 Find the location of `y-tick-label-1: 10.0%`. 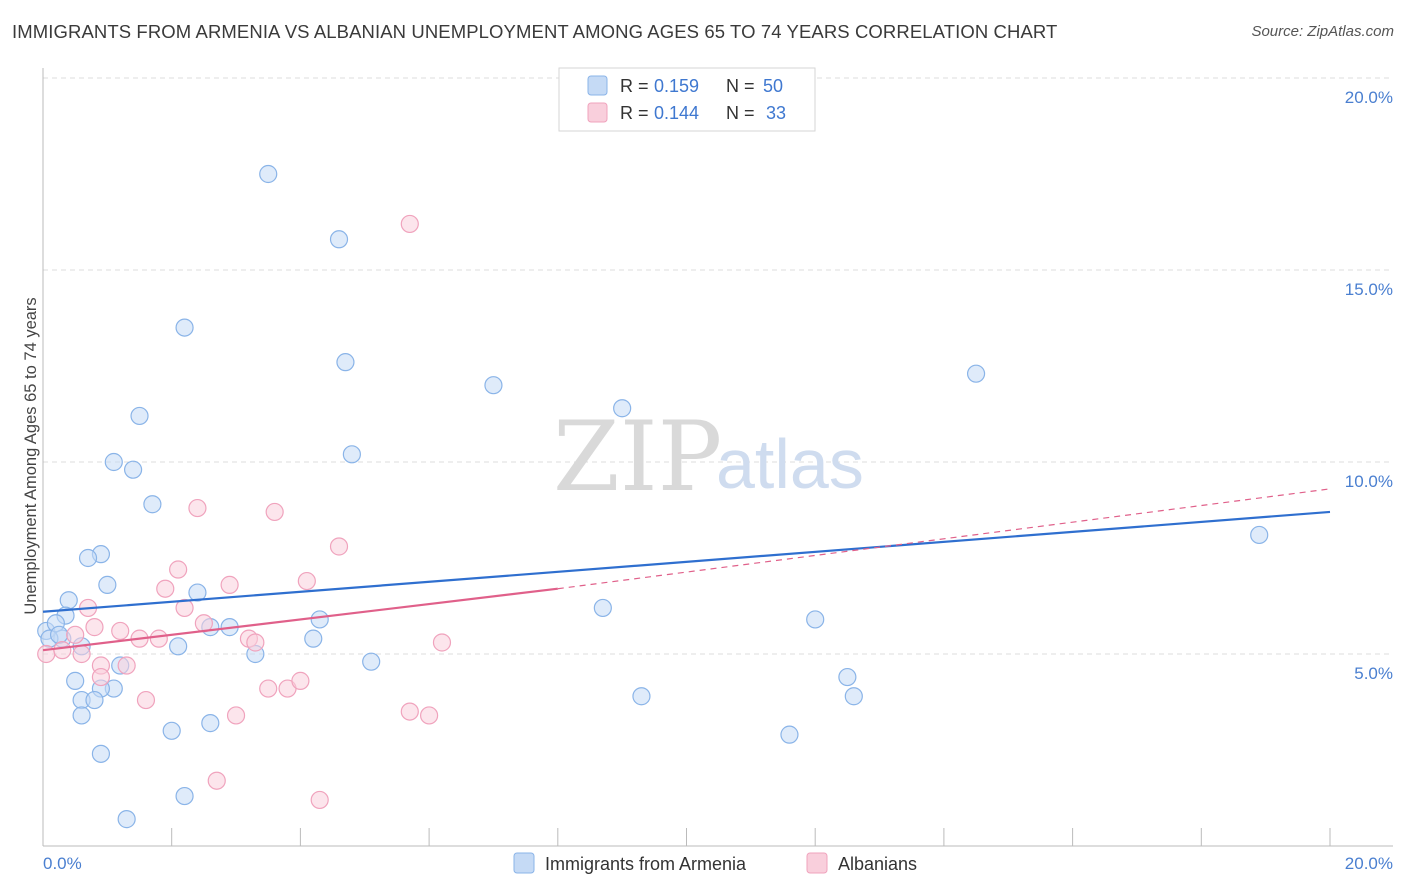

y-tick-label-1: 10.0% is located at coordinates (1369, 481).